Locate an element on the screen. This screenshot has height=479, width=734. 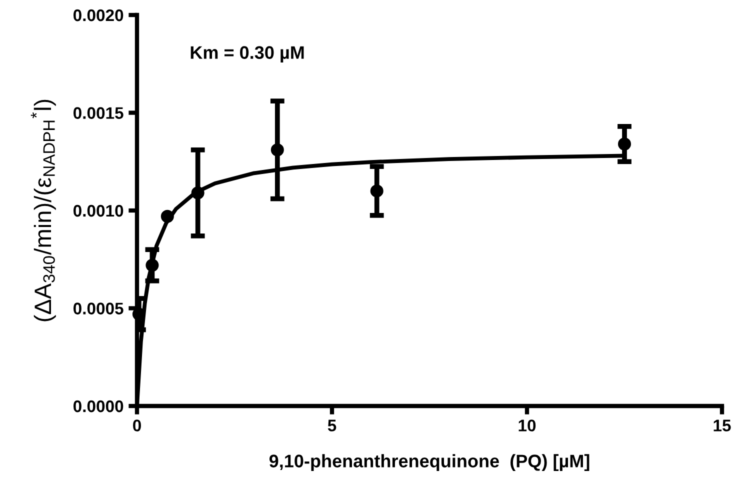
y-tick-label: 0.0000 is located at coordinates (98, 406).